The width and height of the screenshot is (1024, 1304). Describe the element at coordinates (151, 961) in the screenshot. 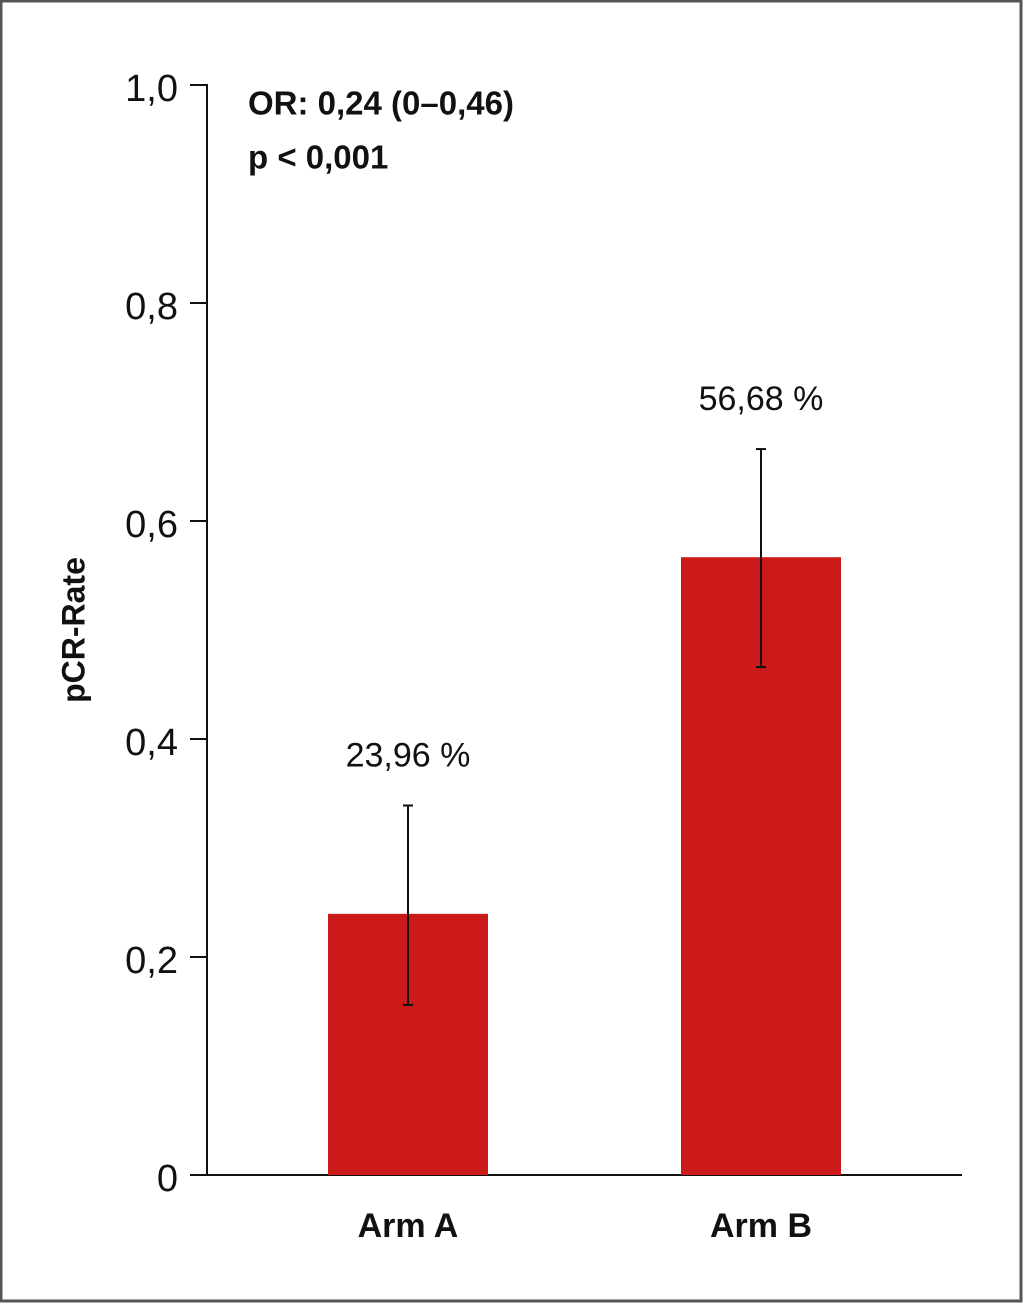

I see `y-tick-label: 0,2` at that location.